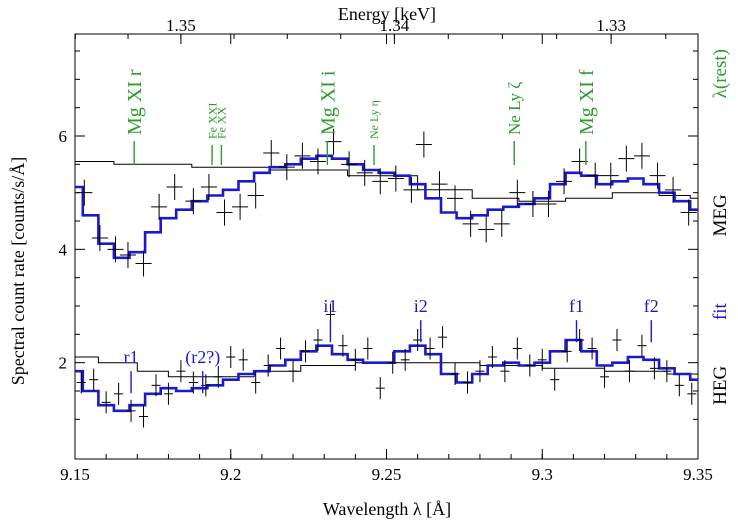 The width and height of the screenshot is (738, 523). What do you see at coordinates (63, 136) in the screenshot?
I see `y-tick-label: 6` at bounding box center [63, 136].